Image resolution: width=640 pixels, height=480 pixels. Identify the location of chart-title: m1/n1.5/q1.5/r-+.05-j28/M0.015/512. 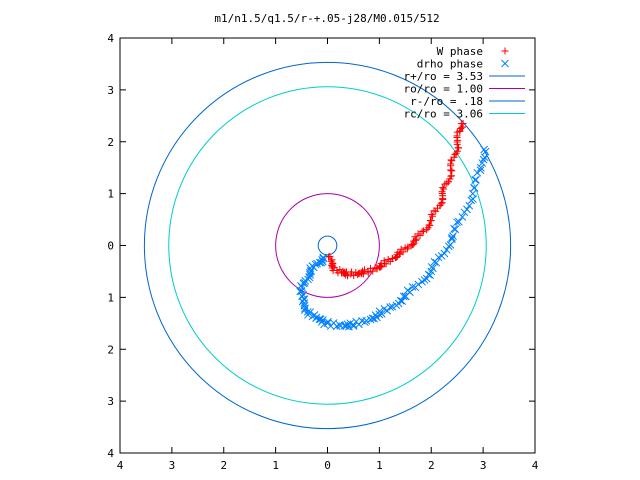
(326, 18).